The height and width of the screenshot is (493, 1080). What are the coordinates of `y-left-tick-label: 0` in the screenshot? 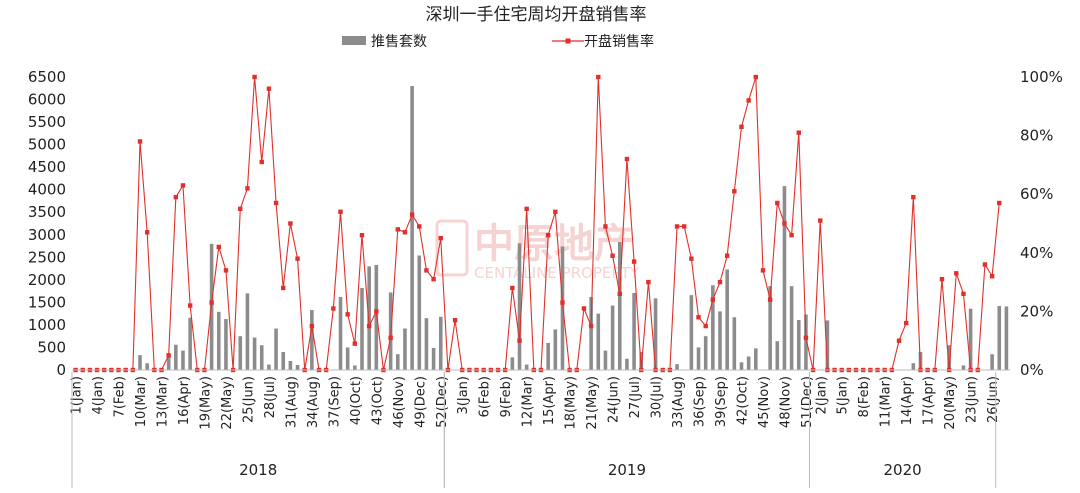 It's located at (61, 370).